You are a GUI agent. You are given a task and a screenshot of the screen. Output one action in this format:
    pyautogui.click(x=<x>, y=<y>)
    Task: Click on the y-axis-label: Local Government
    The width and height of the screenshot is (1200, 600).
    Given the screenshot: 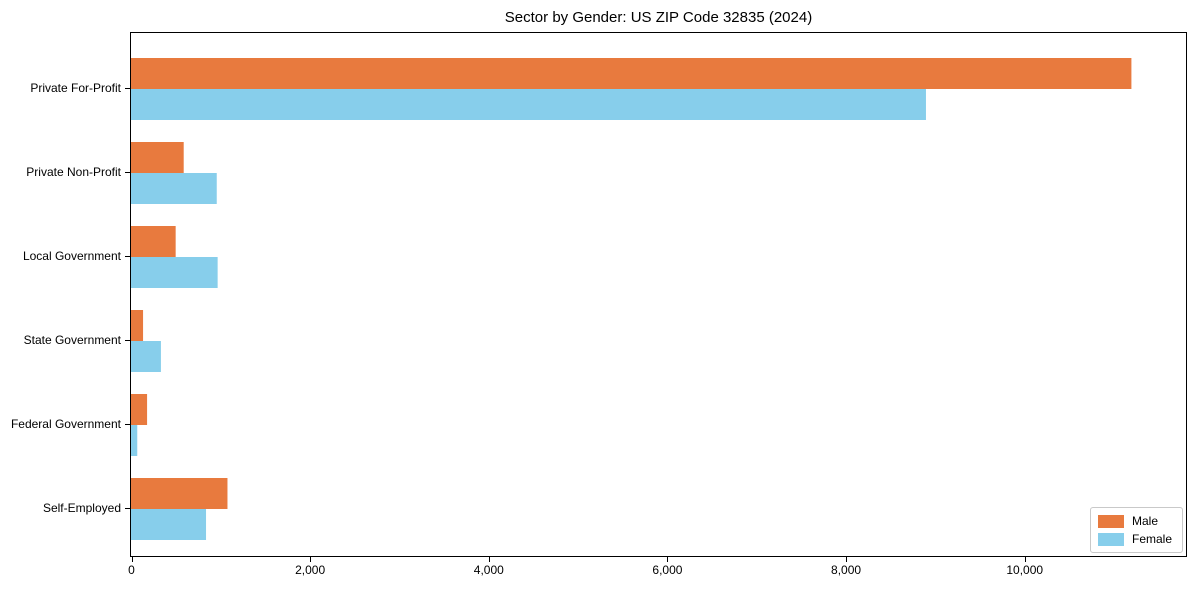 What is the action you would take?
    pyautogui.click(x=71, y=256)
    